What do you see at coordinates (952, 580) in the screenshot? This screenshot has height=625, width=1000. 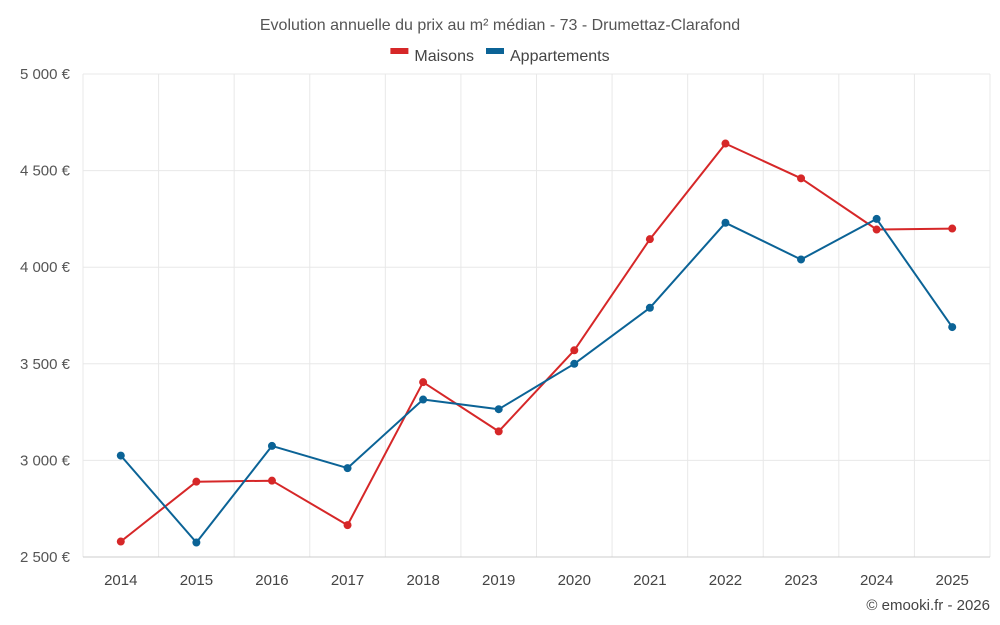 I see `x-tick-label: 2025` at bounding box center [952, 580].